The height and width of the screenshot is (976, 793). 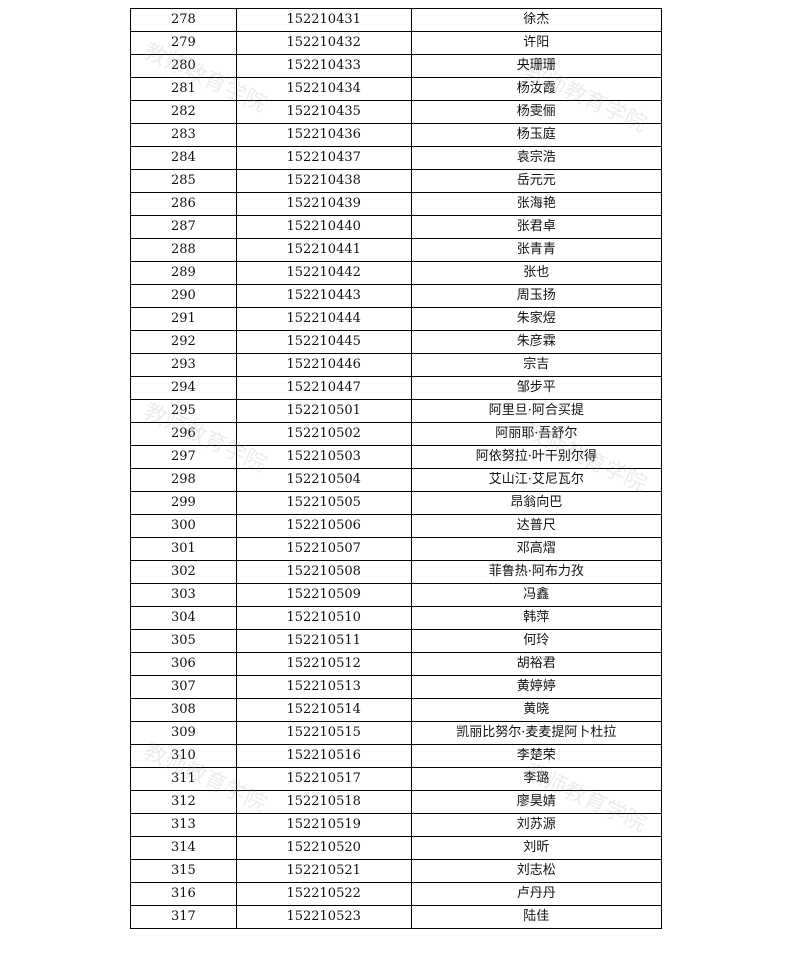 I want to click on table-row: 293 152210446 宗吉, so click(x=396, y=365).